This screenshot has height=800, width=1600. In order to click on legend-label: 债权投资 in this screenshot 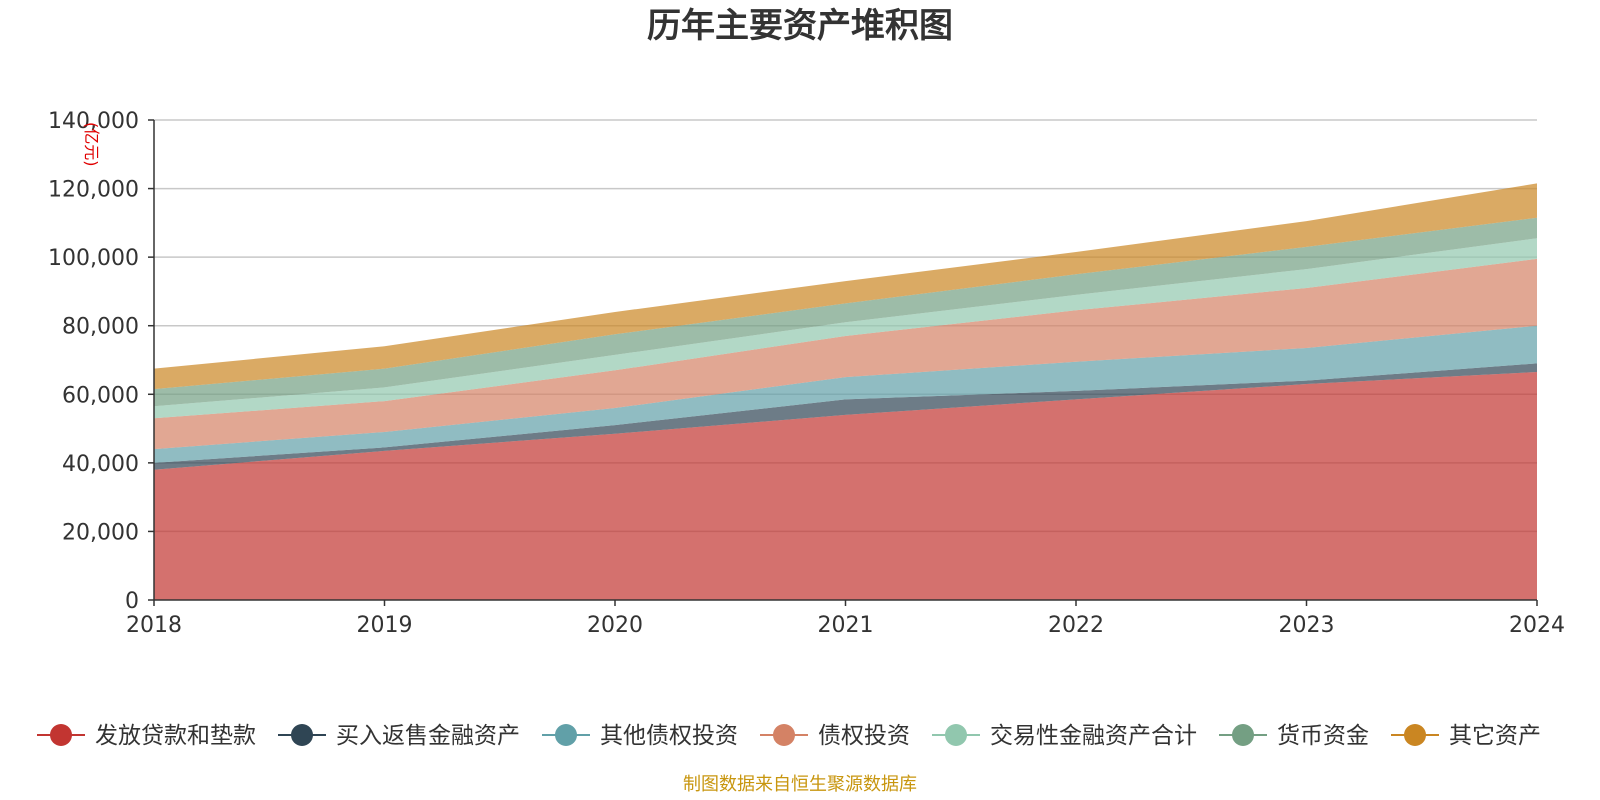, I will do `click(864, 736)`.